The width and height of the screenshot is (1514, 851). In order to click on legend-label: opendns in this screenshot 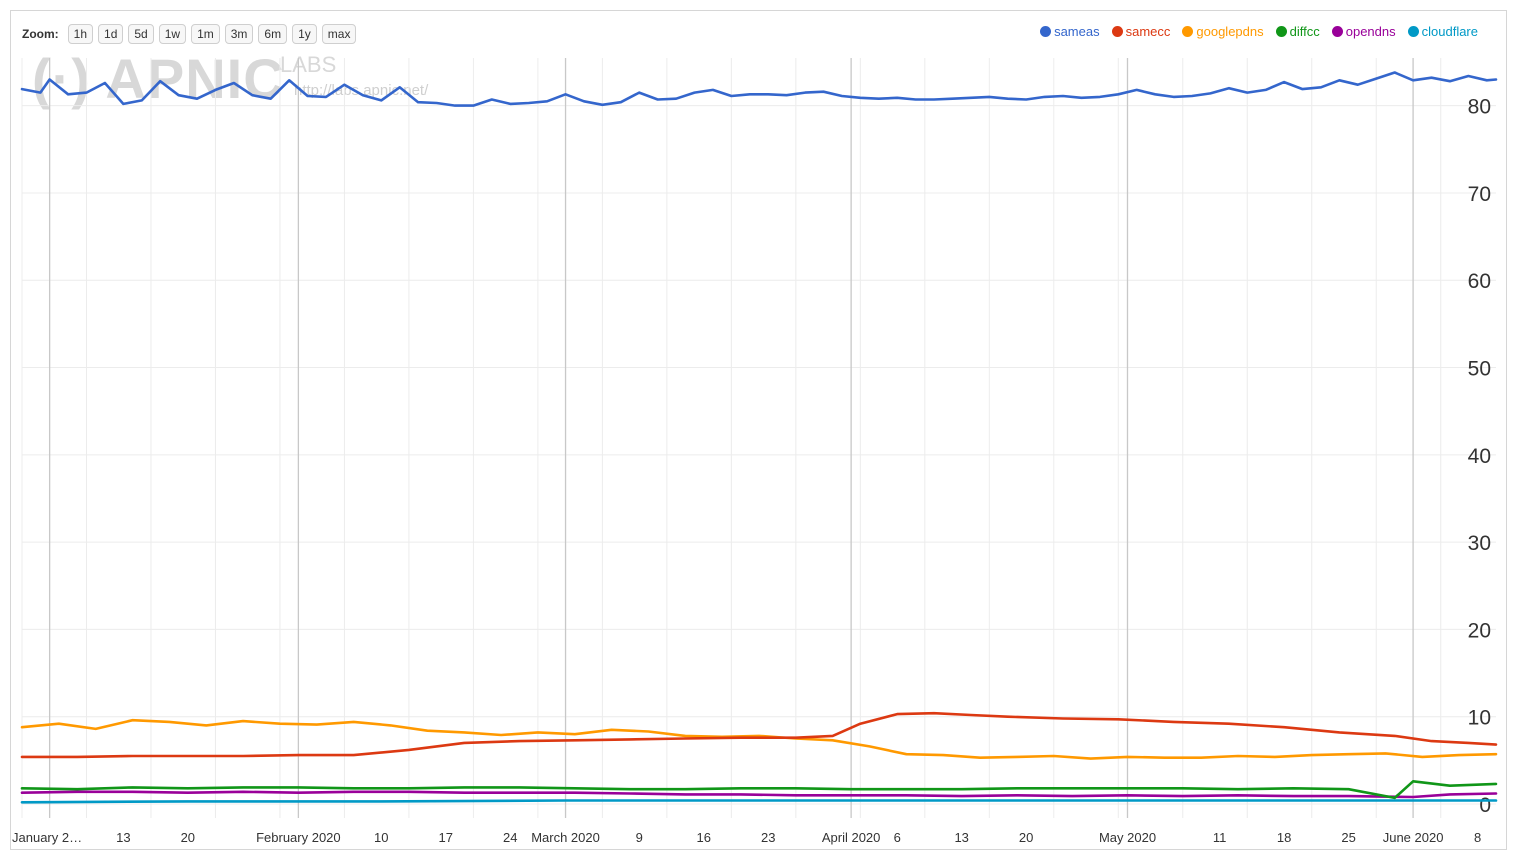, I will do `click(1370, 31)`.